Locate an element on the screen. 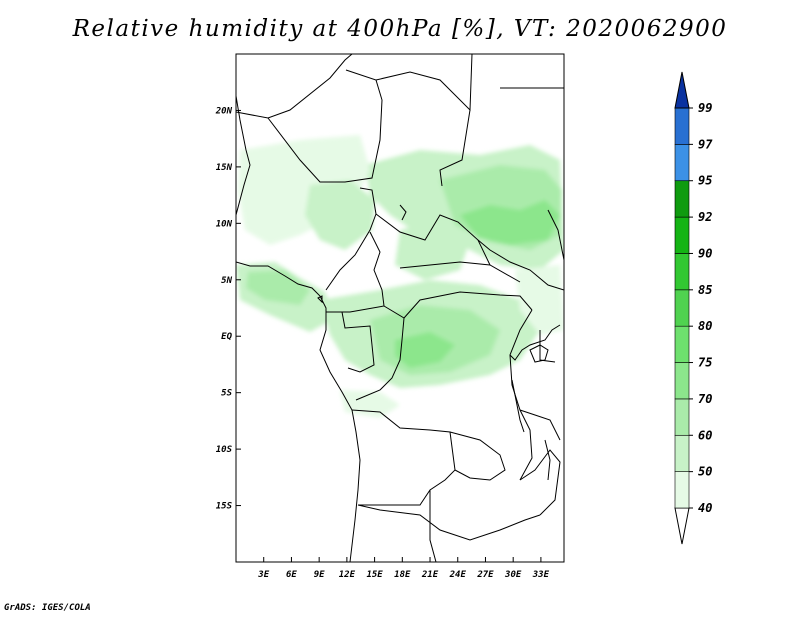 This screenshot has width=800, height=618. colorbar-tick-label: 97 is located at coordinates (705, 144).